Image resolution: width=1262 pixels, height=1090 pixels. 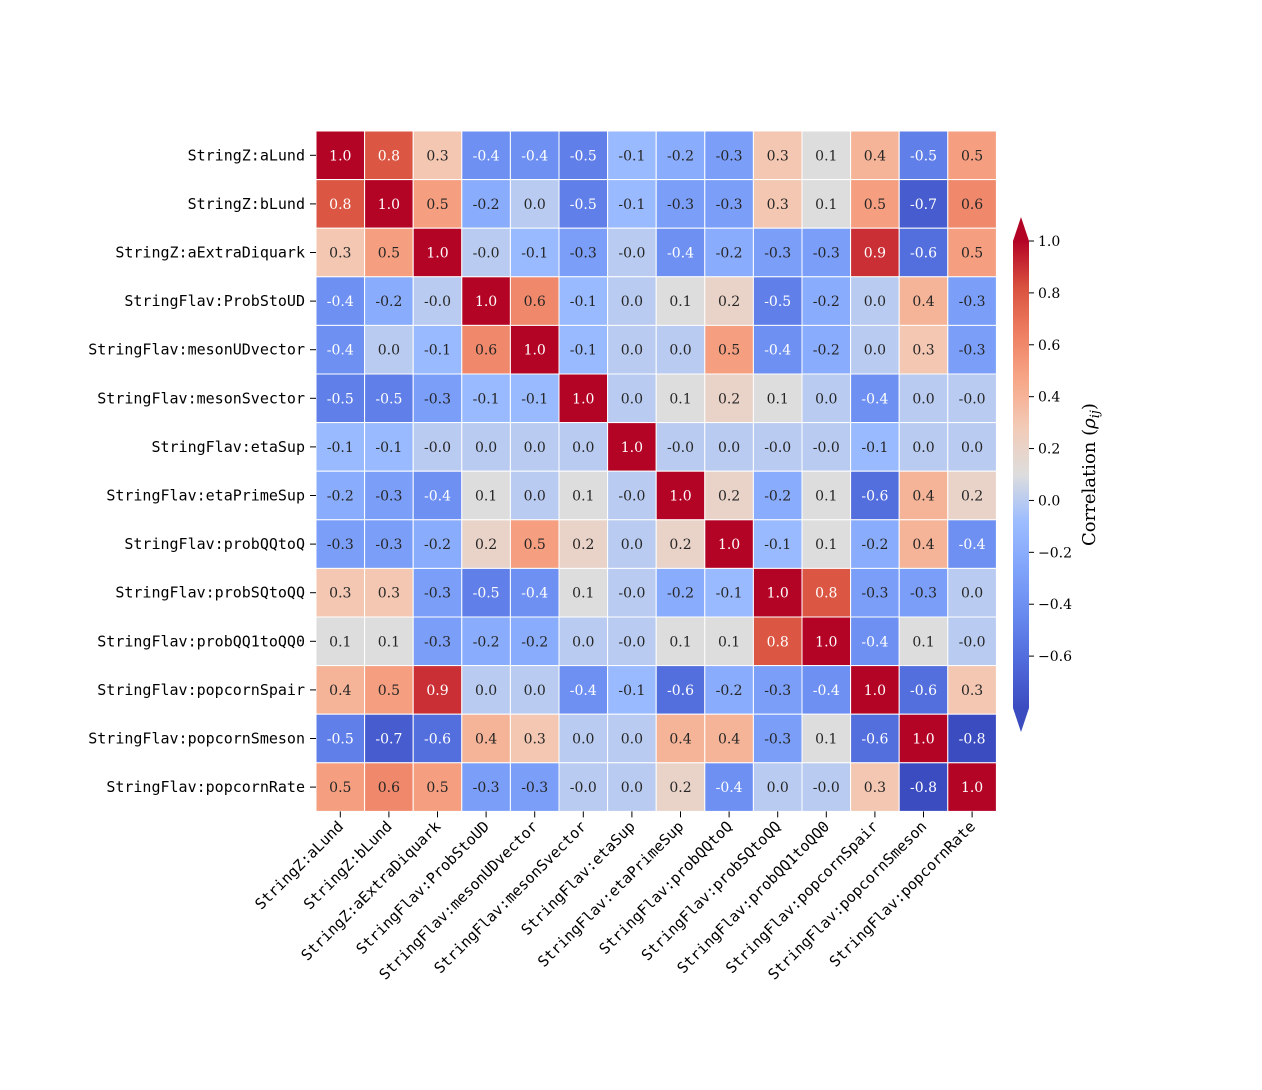 I want to click on colorbar-label: Correlation (ρij), so click(x=1091, y=474).